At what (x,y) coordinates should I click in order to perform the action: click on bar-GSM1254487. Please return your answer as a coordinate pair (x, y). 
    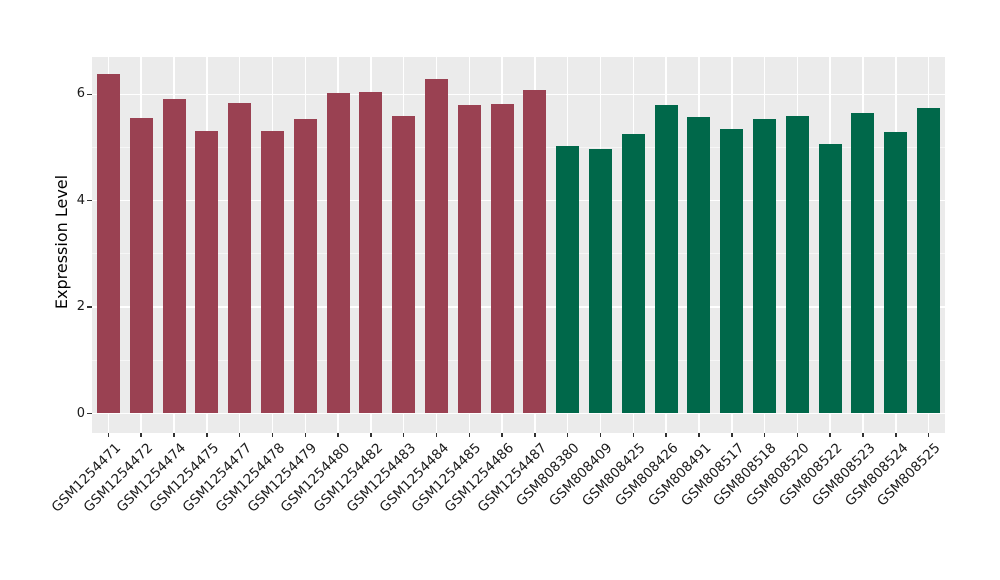
    Looking at the image, I should click on (535, 251).